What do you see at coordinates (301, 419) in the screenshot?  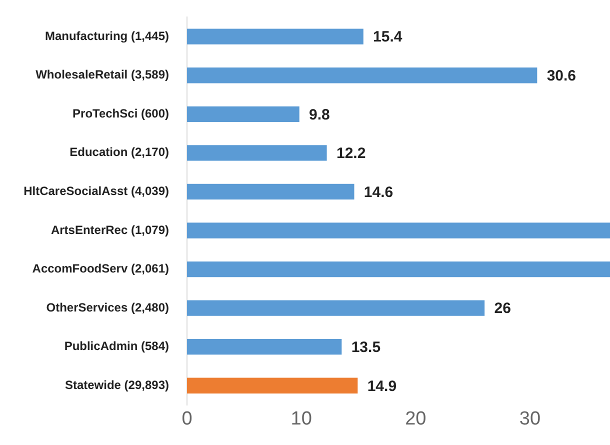 I see `x-tick-label: 10` at bounding box center [301, 419].